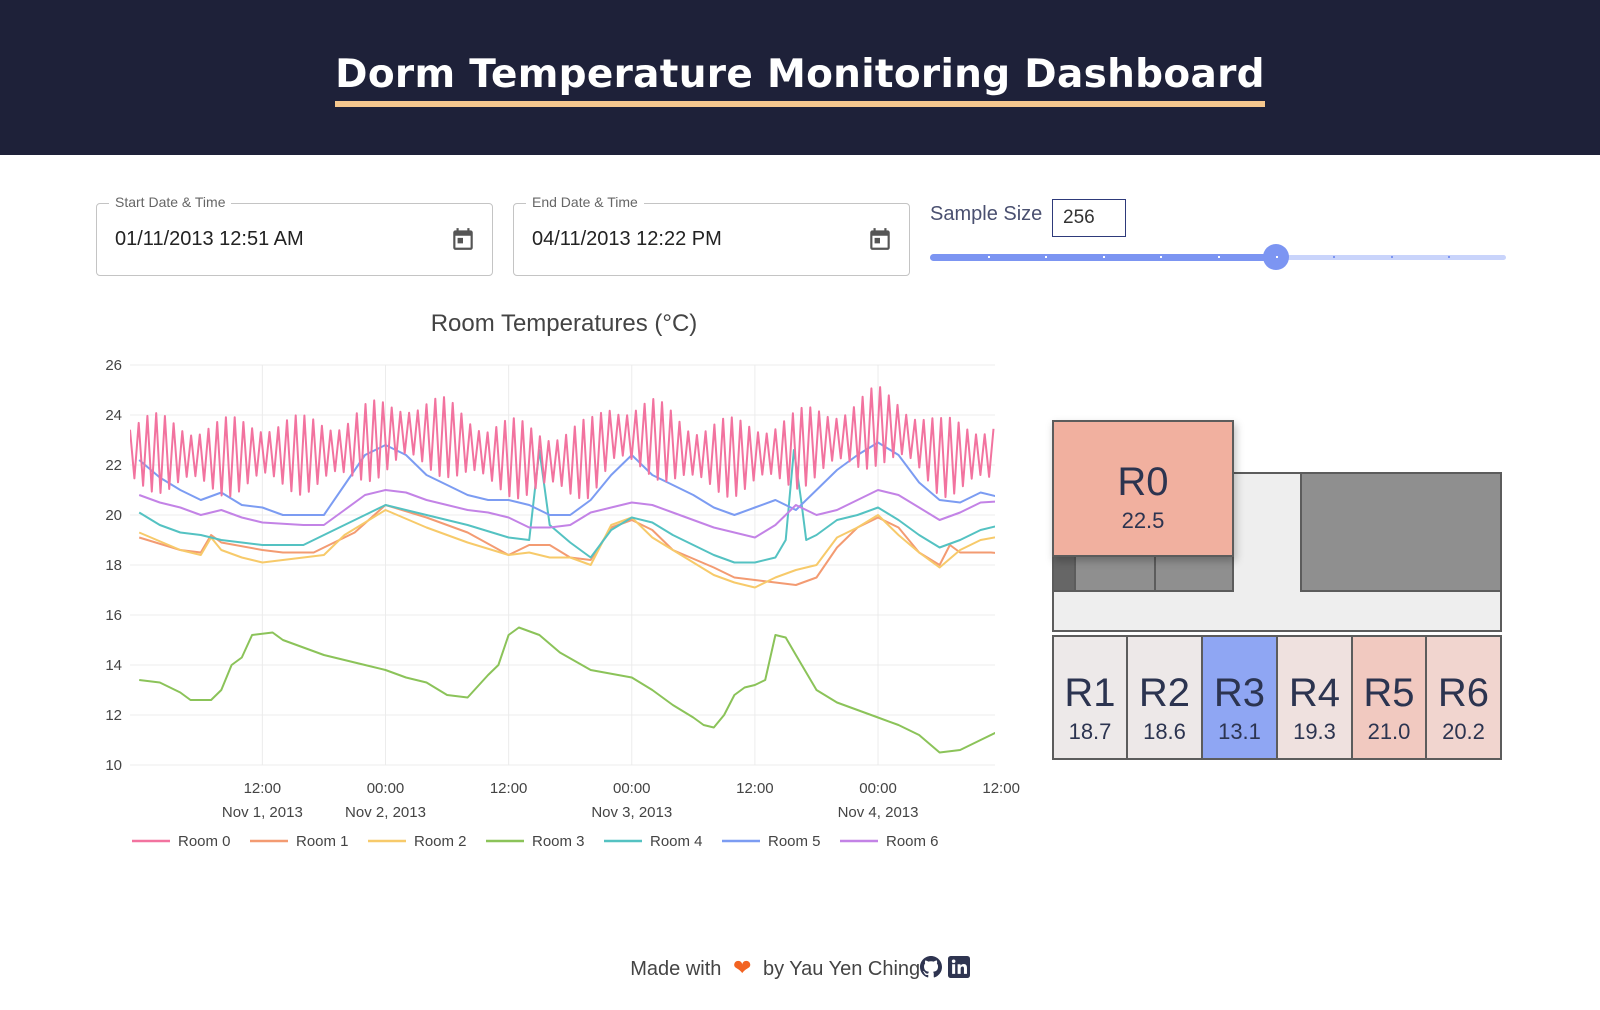 This screenshot has height=1010, width=1600. What do you see at coordinates (113, 465) in the screenshot?
I see `y-tick-label: 22` at bounding box center [113, 465].